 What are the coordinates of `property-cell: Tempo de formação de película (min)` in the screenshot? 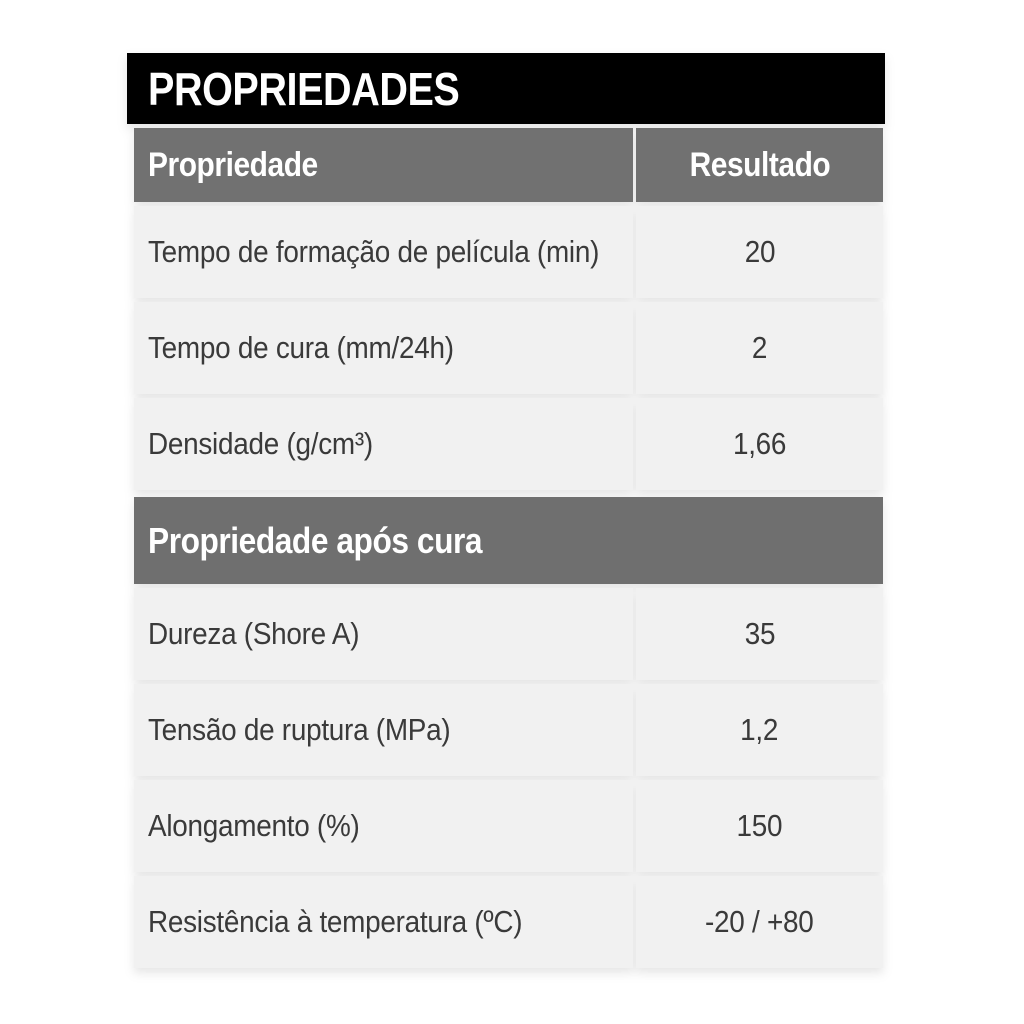 It's located at (383, 252).